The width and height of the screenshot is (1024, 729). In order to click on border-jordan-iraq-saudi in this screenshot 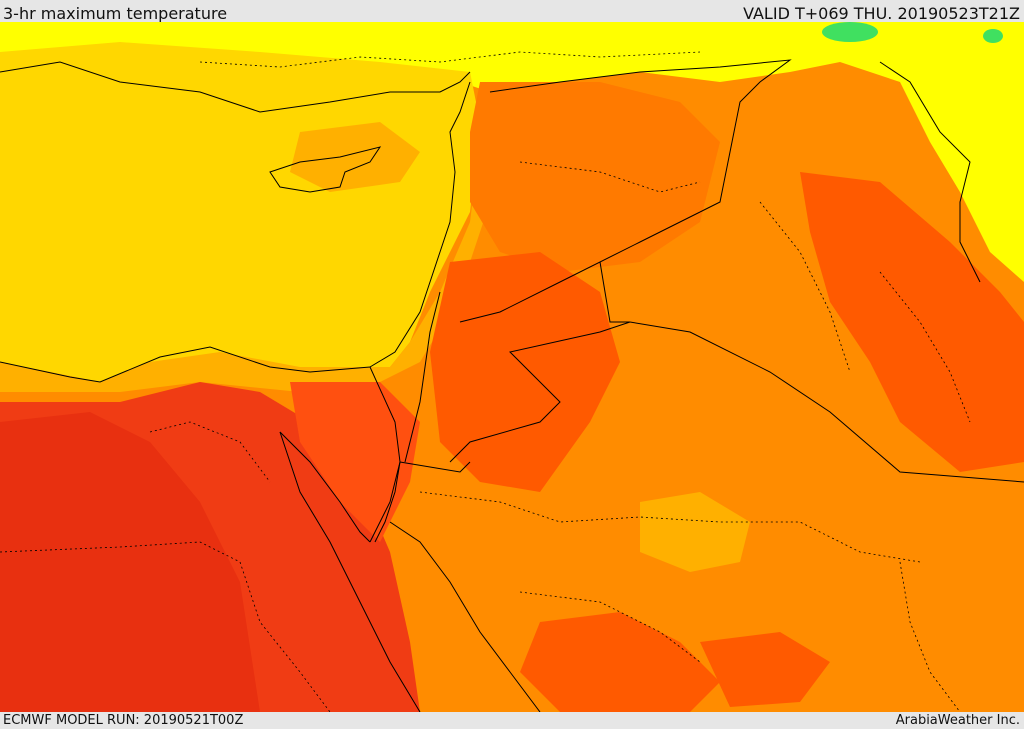, I will do `click(580, 267)`.